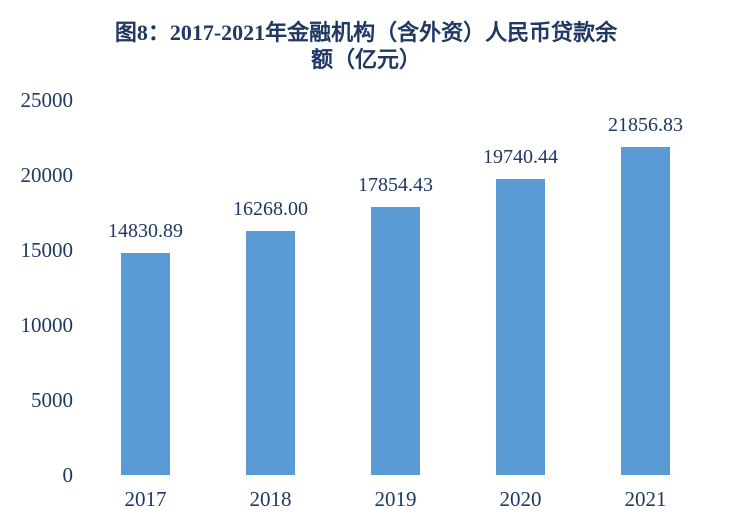 This screenshot has height=532, width=732. Describe the element at coordinates (366, 46) in the screenshot. I see `chart-title: 图8：2017-2021年金融机构（含外资）人民币贷款余 额（亿元）` at that location.